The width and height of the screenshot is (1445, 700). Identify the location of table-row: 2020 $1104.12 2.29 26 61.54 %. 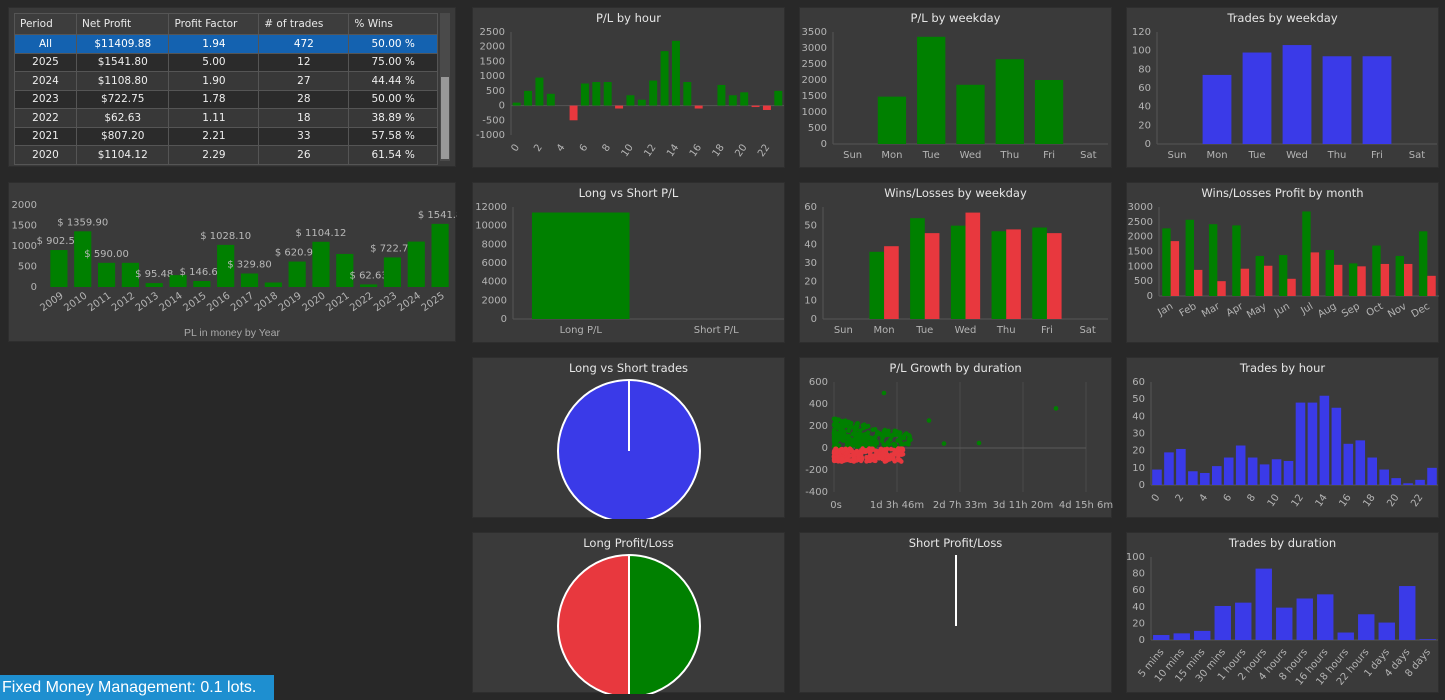
(225, 155).